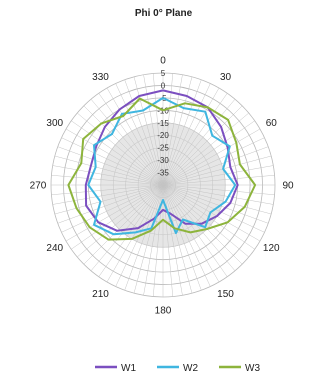 This screenshot has width=327, height=385. Describe the element at coordinates (163, 148) in the screenshot. I see `radial-tick-label: -25` at that location.